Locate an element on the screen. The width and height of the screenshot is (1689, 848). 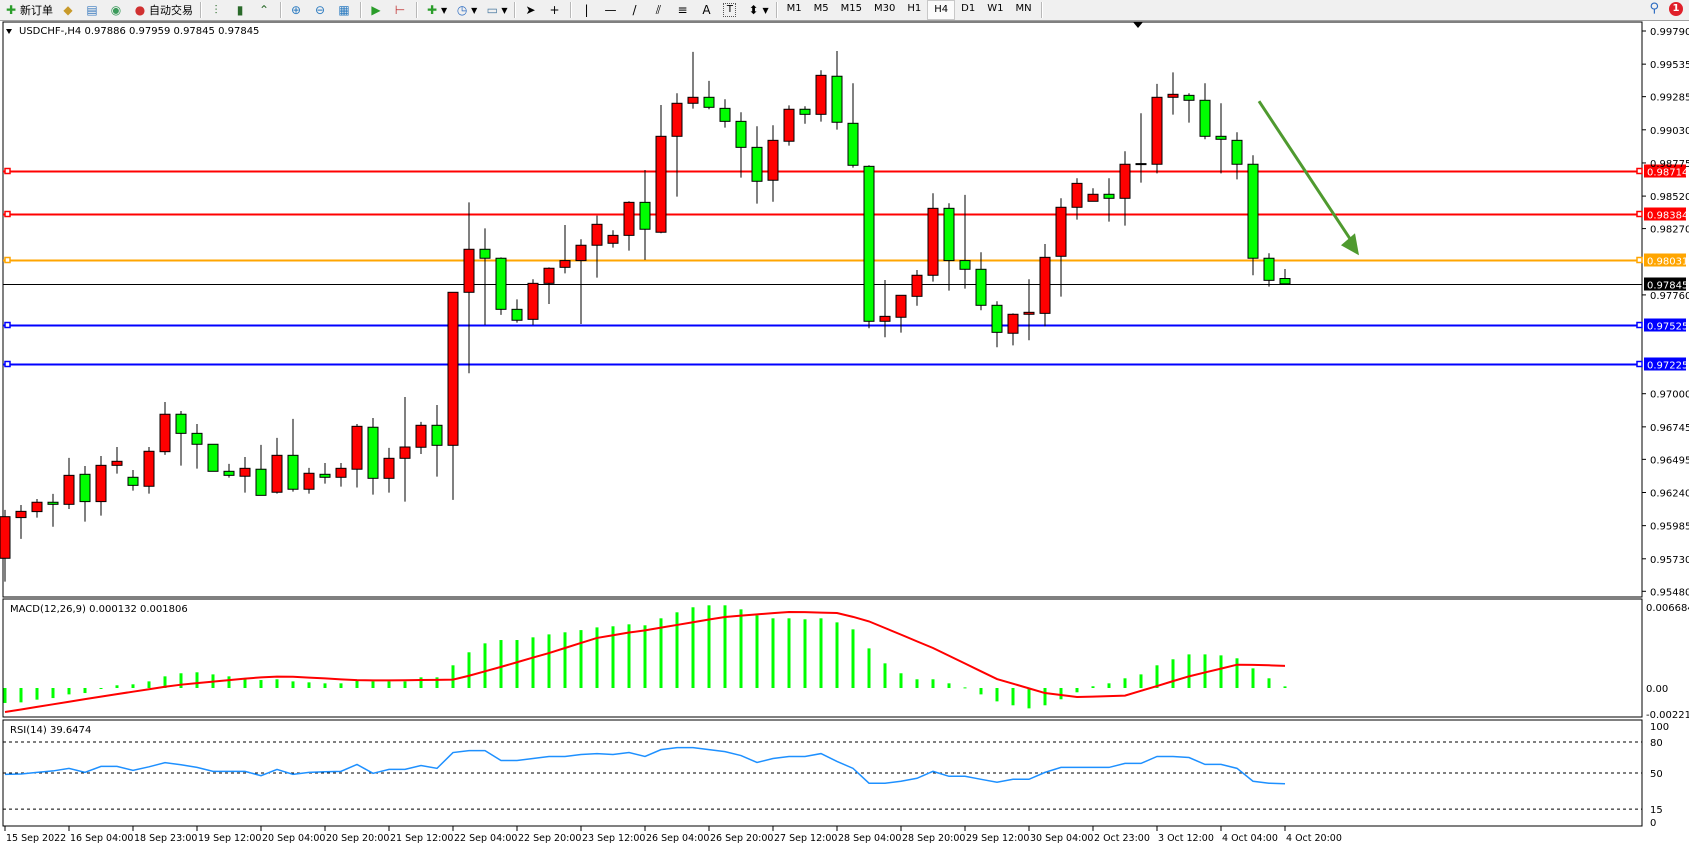
timeframe-mn: MN is located at coordinates (1023, 8).